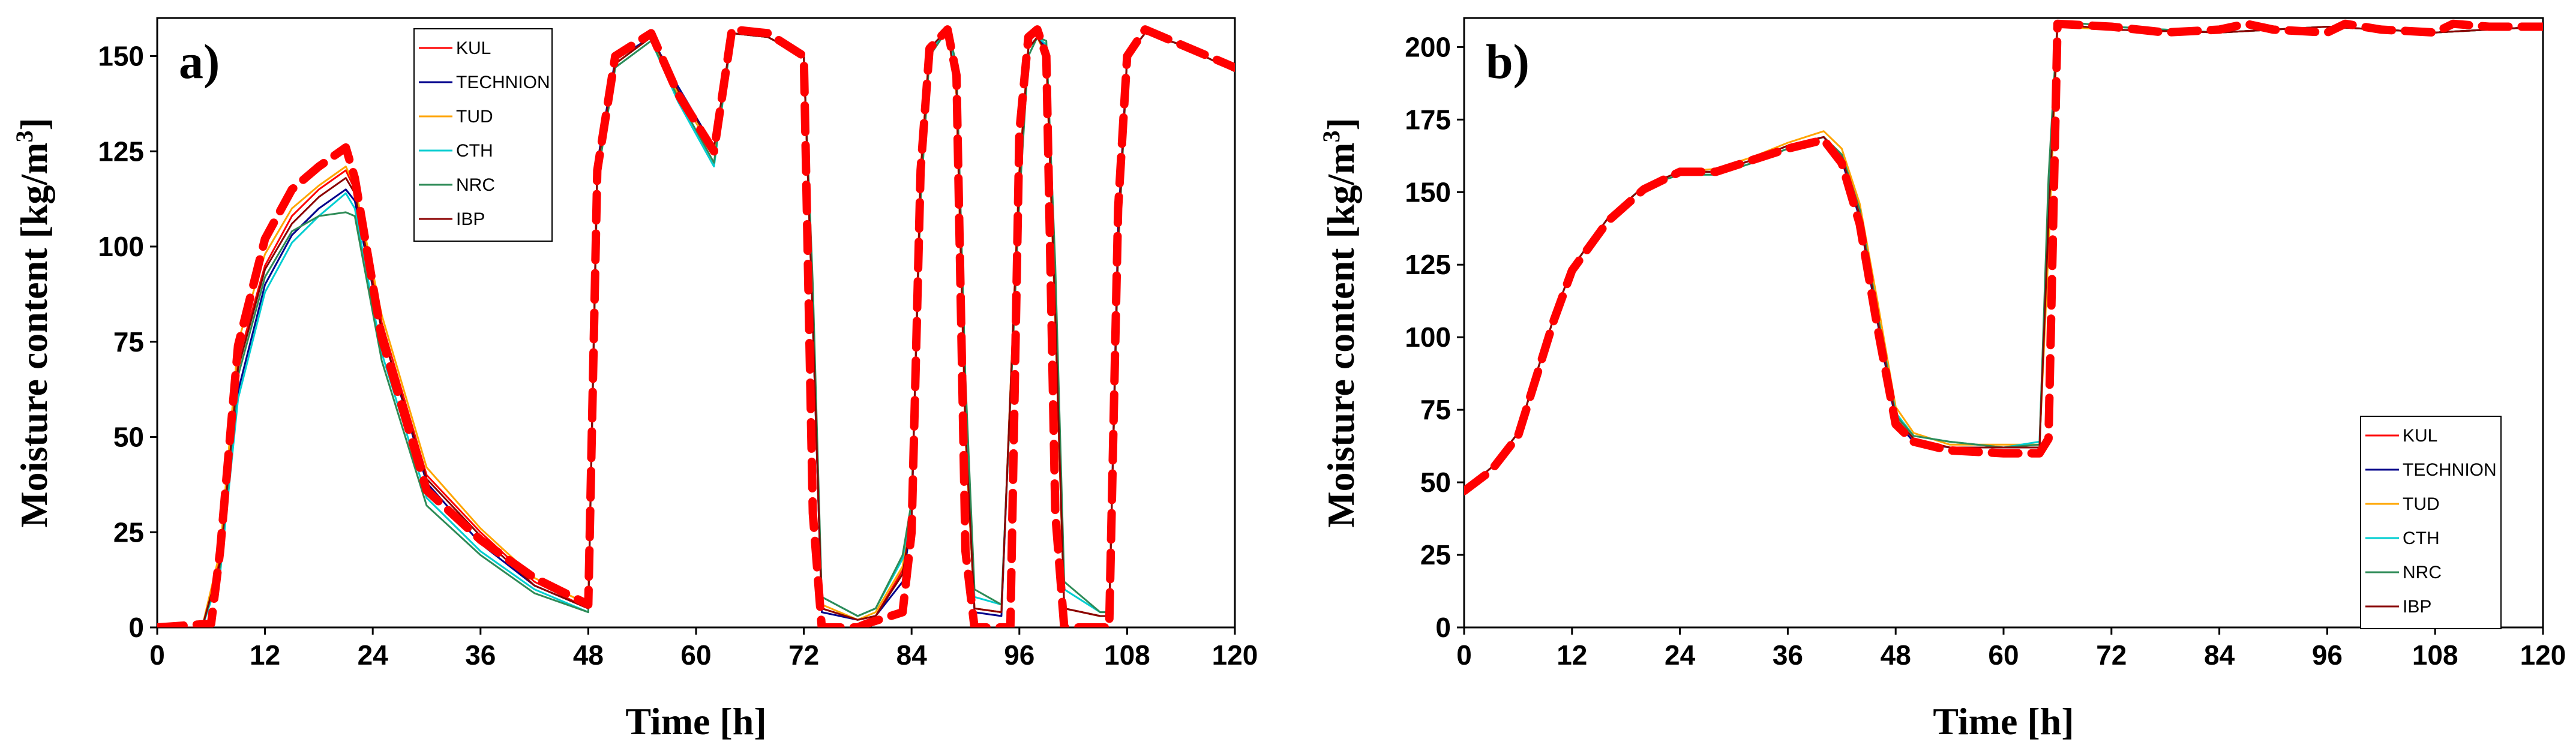 This screenshot has width=2576, height=754. Describe the element at coordinates (1428, 47) in the screenshot. I see `y-tick-label: 200` at that location.